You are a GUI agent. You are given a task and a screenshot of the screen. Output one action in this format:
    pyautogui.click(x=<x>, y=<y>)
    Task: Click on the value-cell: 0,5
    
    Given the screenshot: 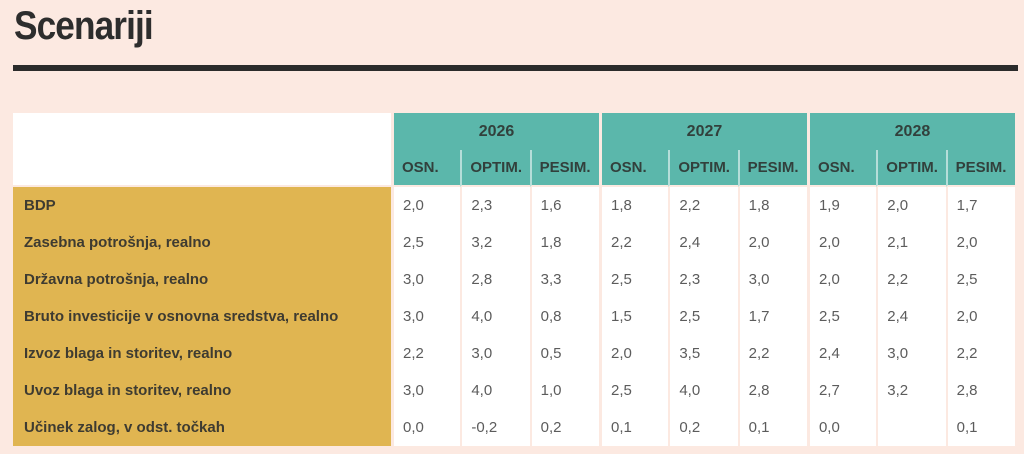 What is the action you would take?
    pyautogui.click(x=564, y=353)
    